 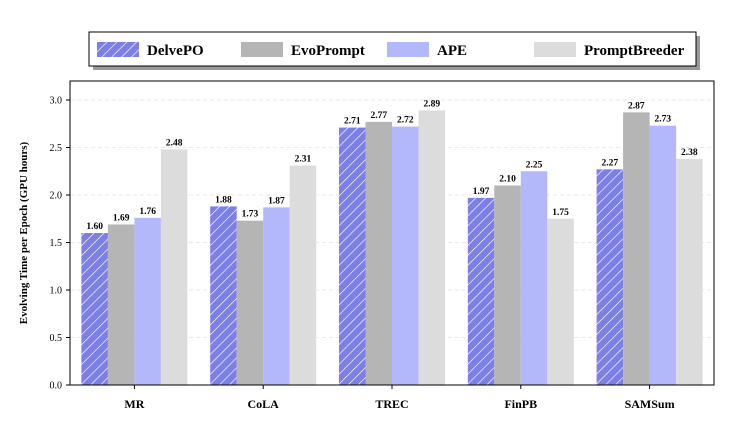 I want to click on value-label-delvepo-finpb: 1.97, so click(x=481, y=192).